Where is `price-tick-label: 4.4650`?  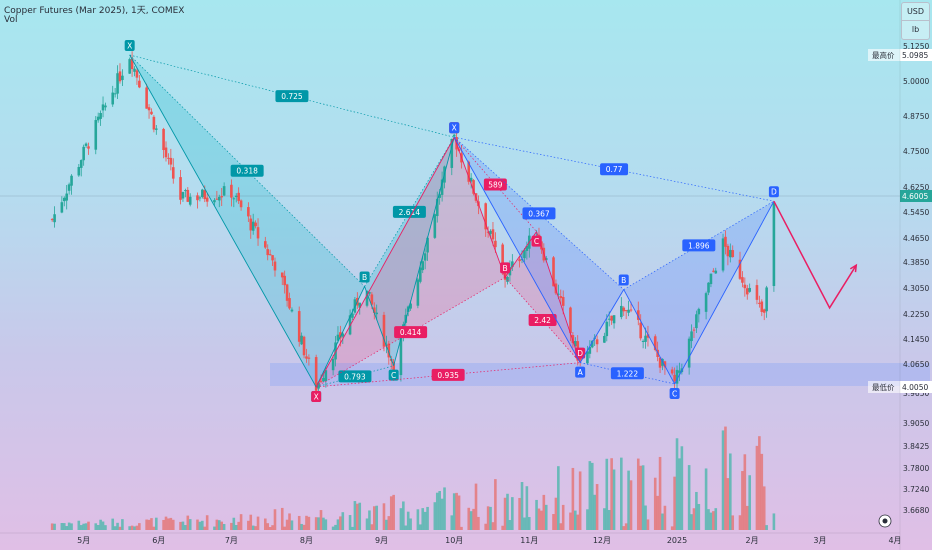 price-tick-label: 4.4650 is located at coordinates (916, 238).